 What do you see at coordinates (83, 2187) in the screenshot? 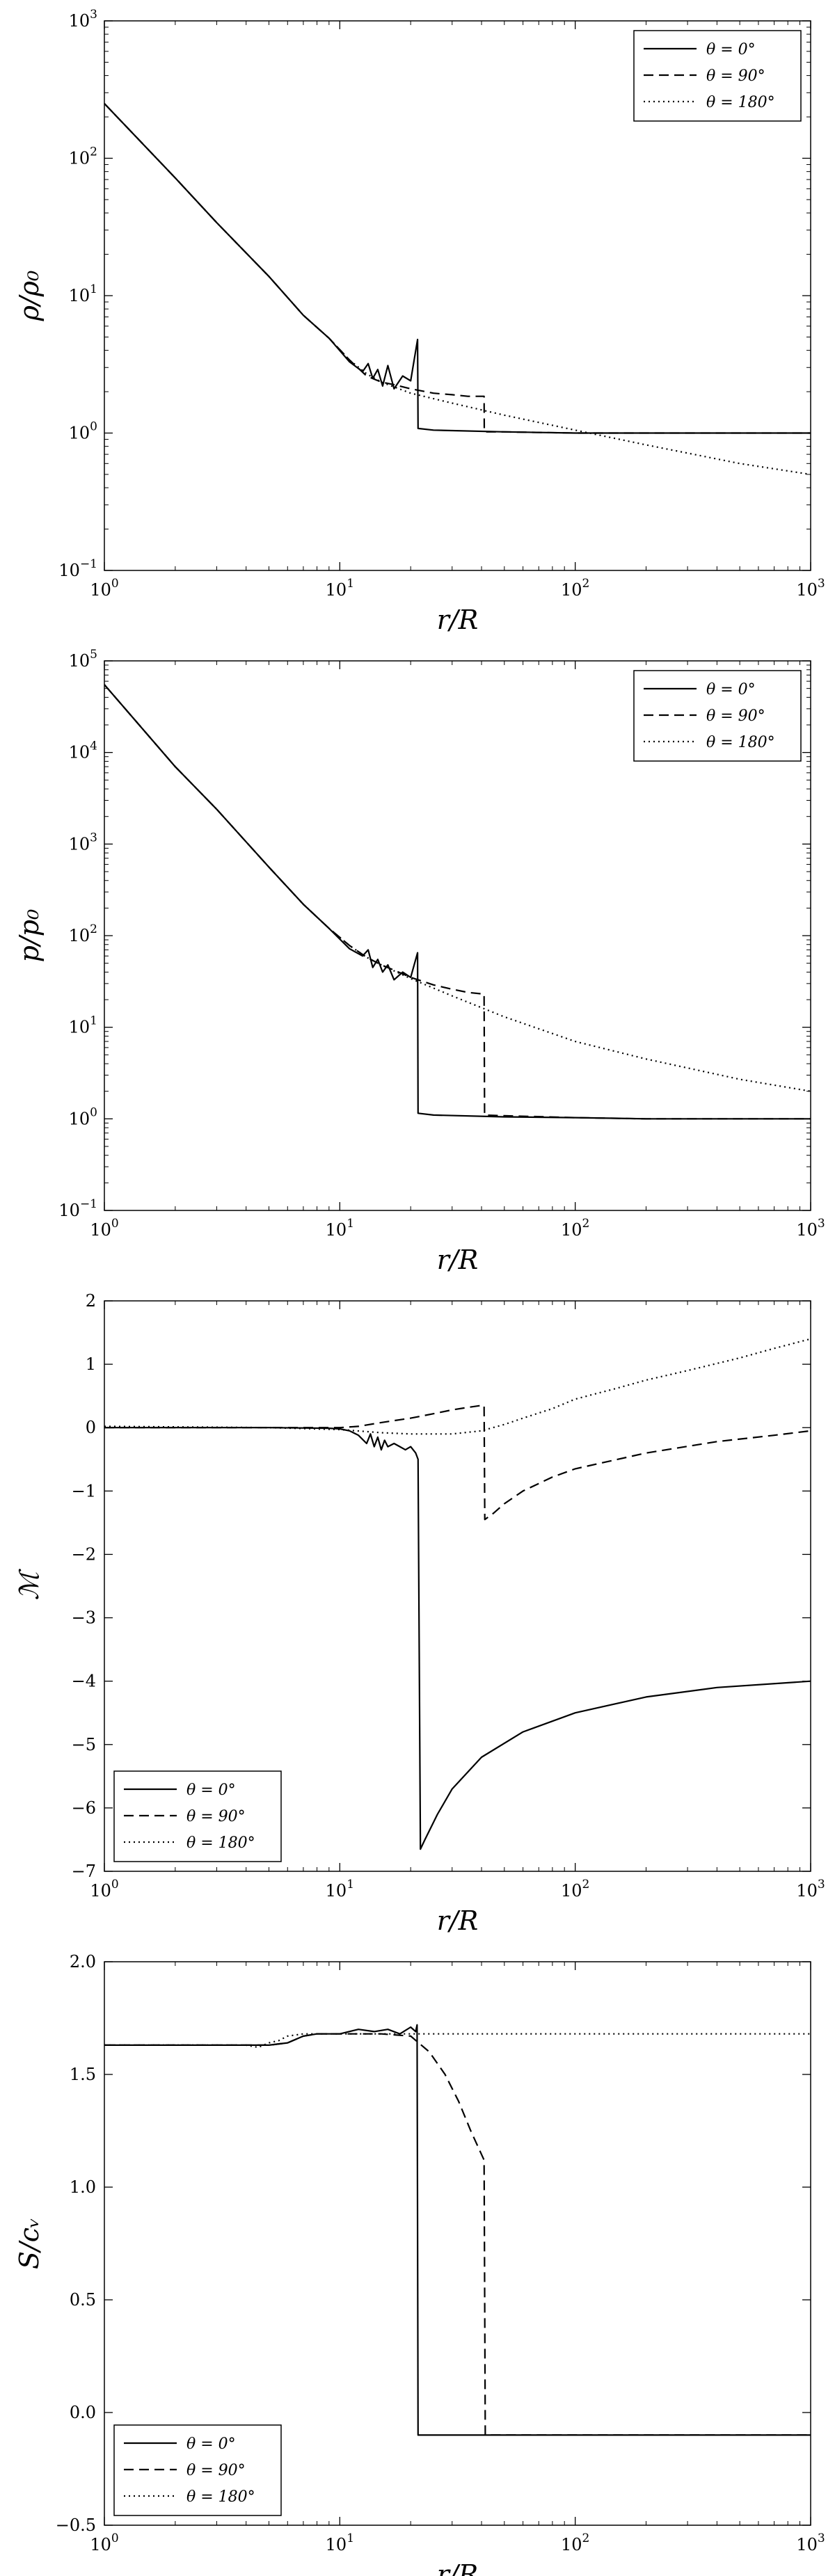
I see `y-tick-label: 1.0` at bounding box center [83, 2187].